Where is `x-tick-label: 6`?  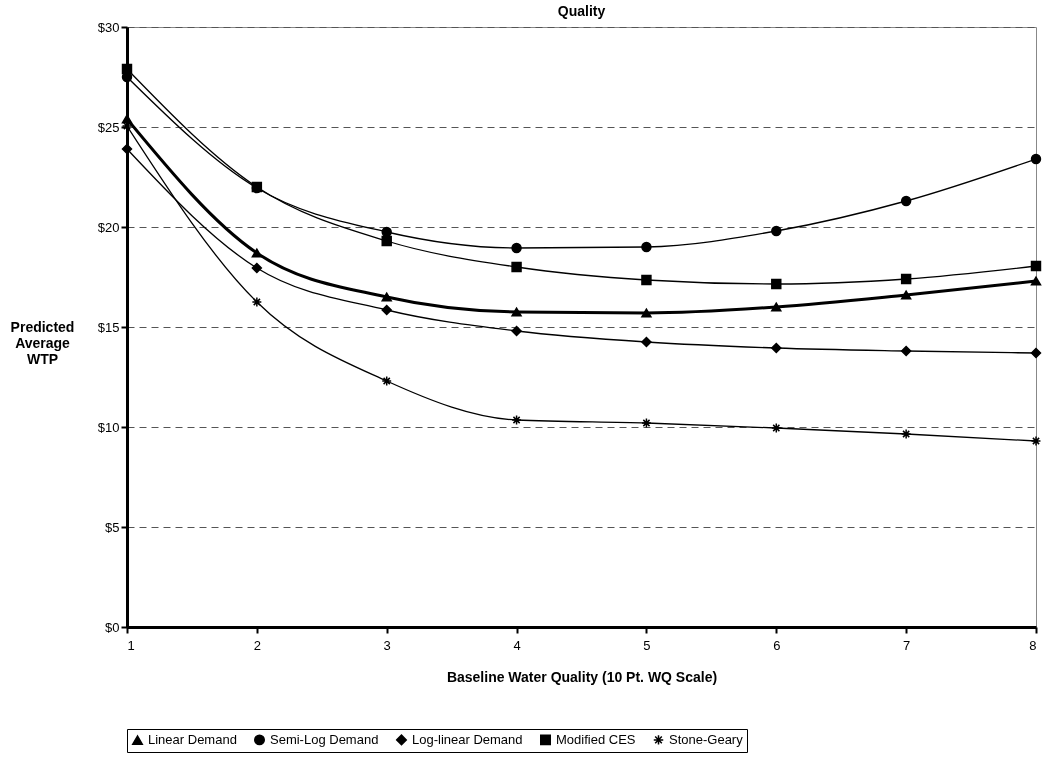
x-tick-label: 6 is located at coordinates (777, 645).